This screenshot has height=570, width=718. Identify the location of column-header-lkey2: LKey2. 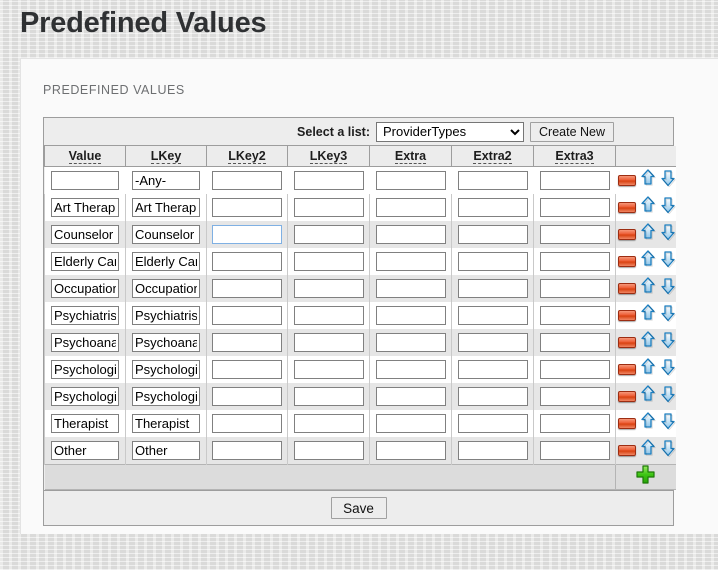
(247, 156).